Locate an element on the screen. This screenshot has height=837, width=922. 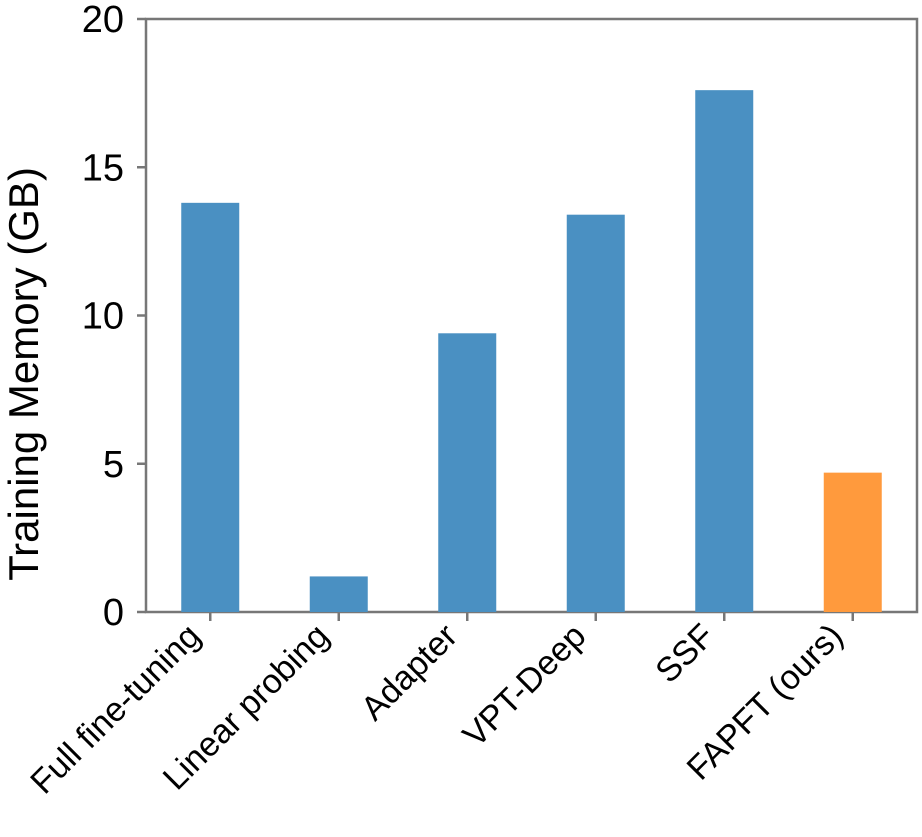
bar-vpt-deep is located at coordinates (595, 413).